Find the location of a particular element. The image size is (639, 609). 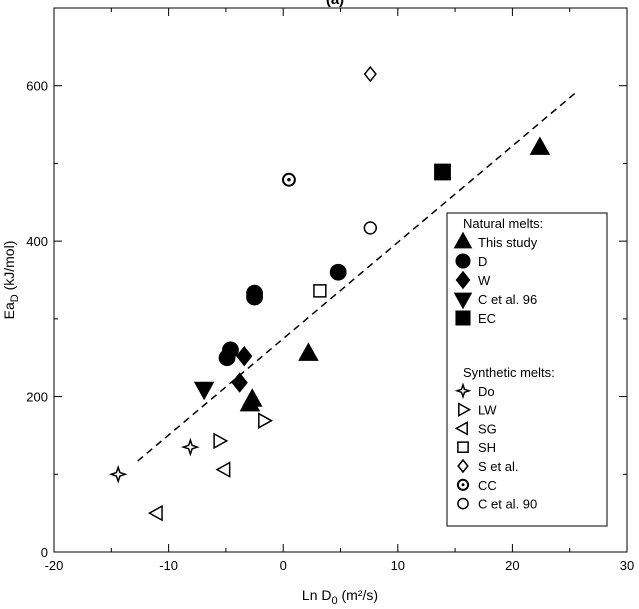

x-tick-label: 30 is located at coordinates (627, 565).